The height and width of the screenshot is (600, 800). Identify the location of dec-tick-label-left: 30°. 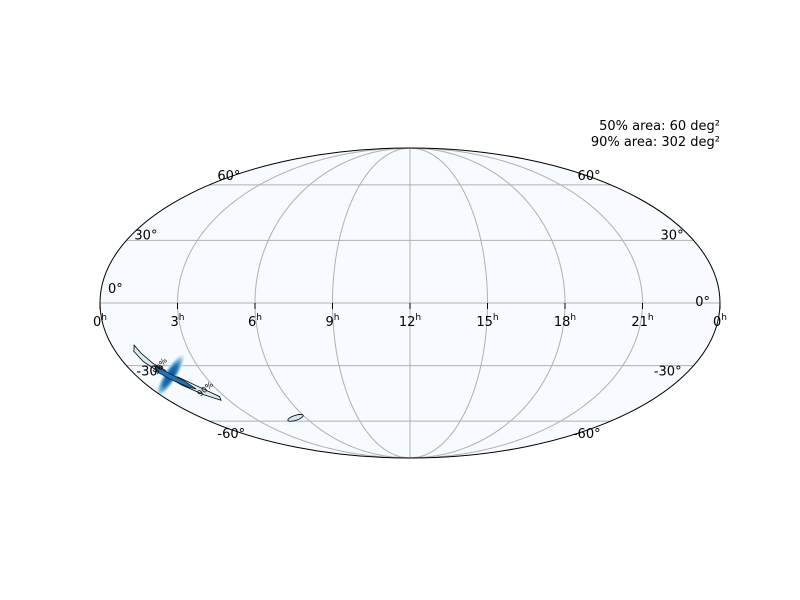
(672, 235).